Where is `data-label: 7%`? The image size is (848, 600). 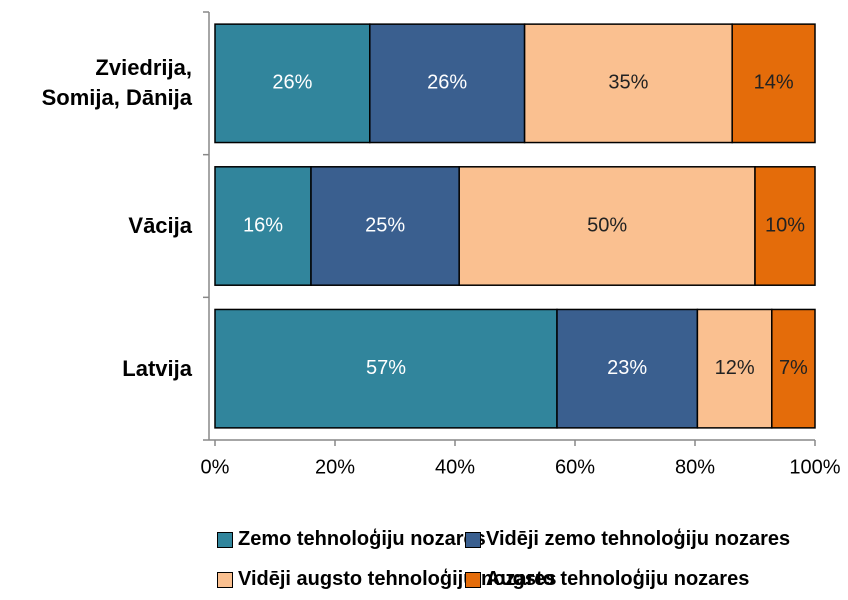 data-label: 7% is located at coordinates (793, 368).